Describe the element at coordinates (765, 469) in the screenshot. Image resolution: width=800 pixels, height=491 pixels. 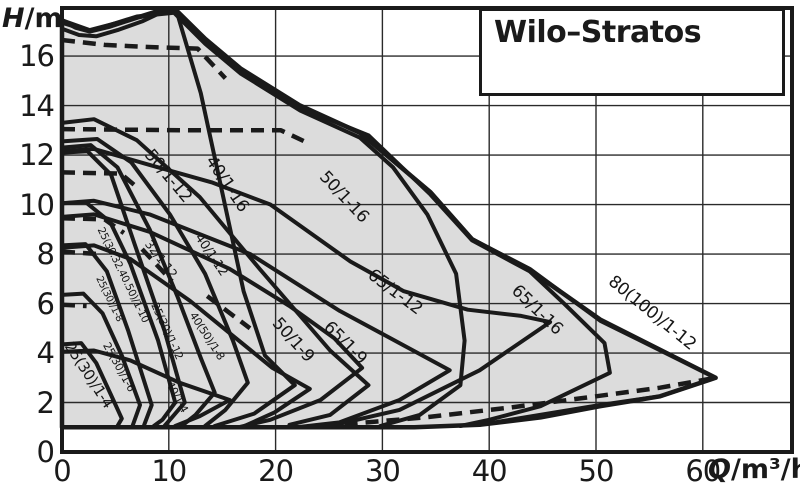
I see `x-axis-unit: /m³/h` at that location.